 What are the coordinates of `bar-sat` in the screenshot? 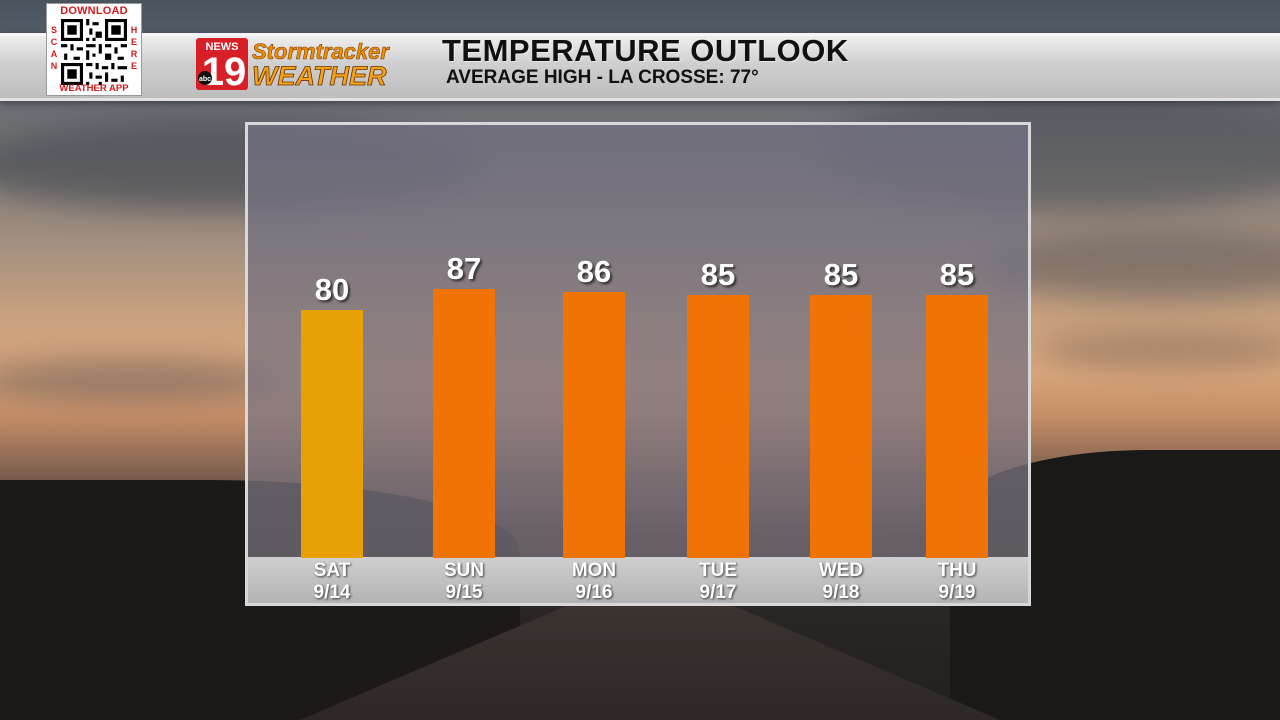 It's located at (332, 434).